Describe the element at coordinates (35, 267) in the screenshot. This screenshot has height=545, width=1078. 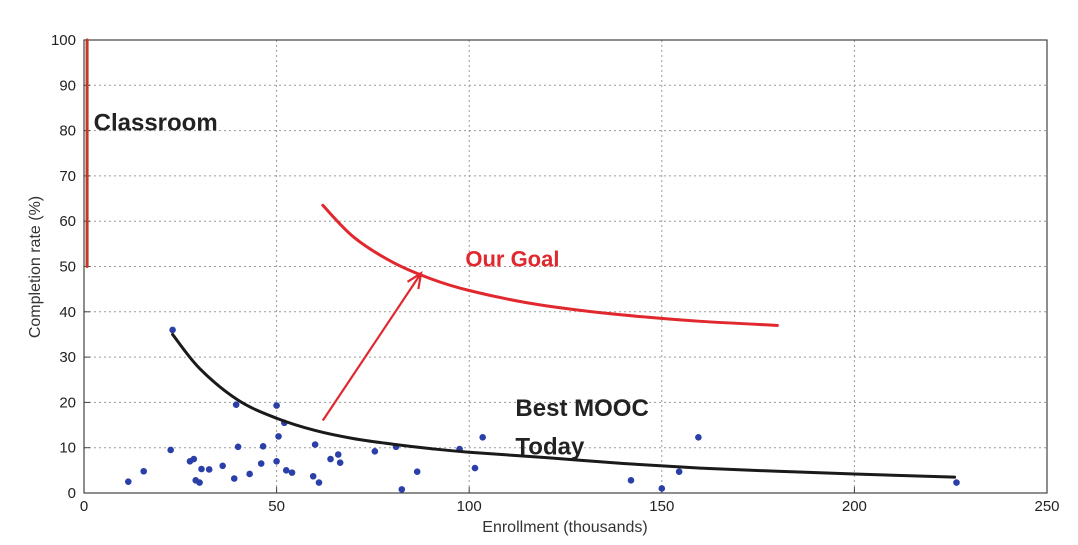
I see `y-axis-title: Completion rate (%)` at that location.